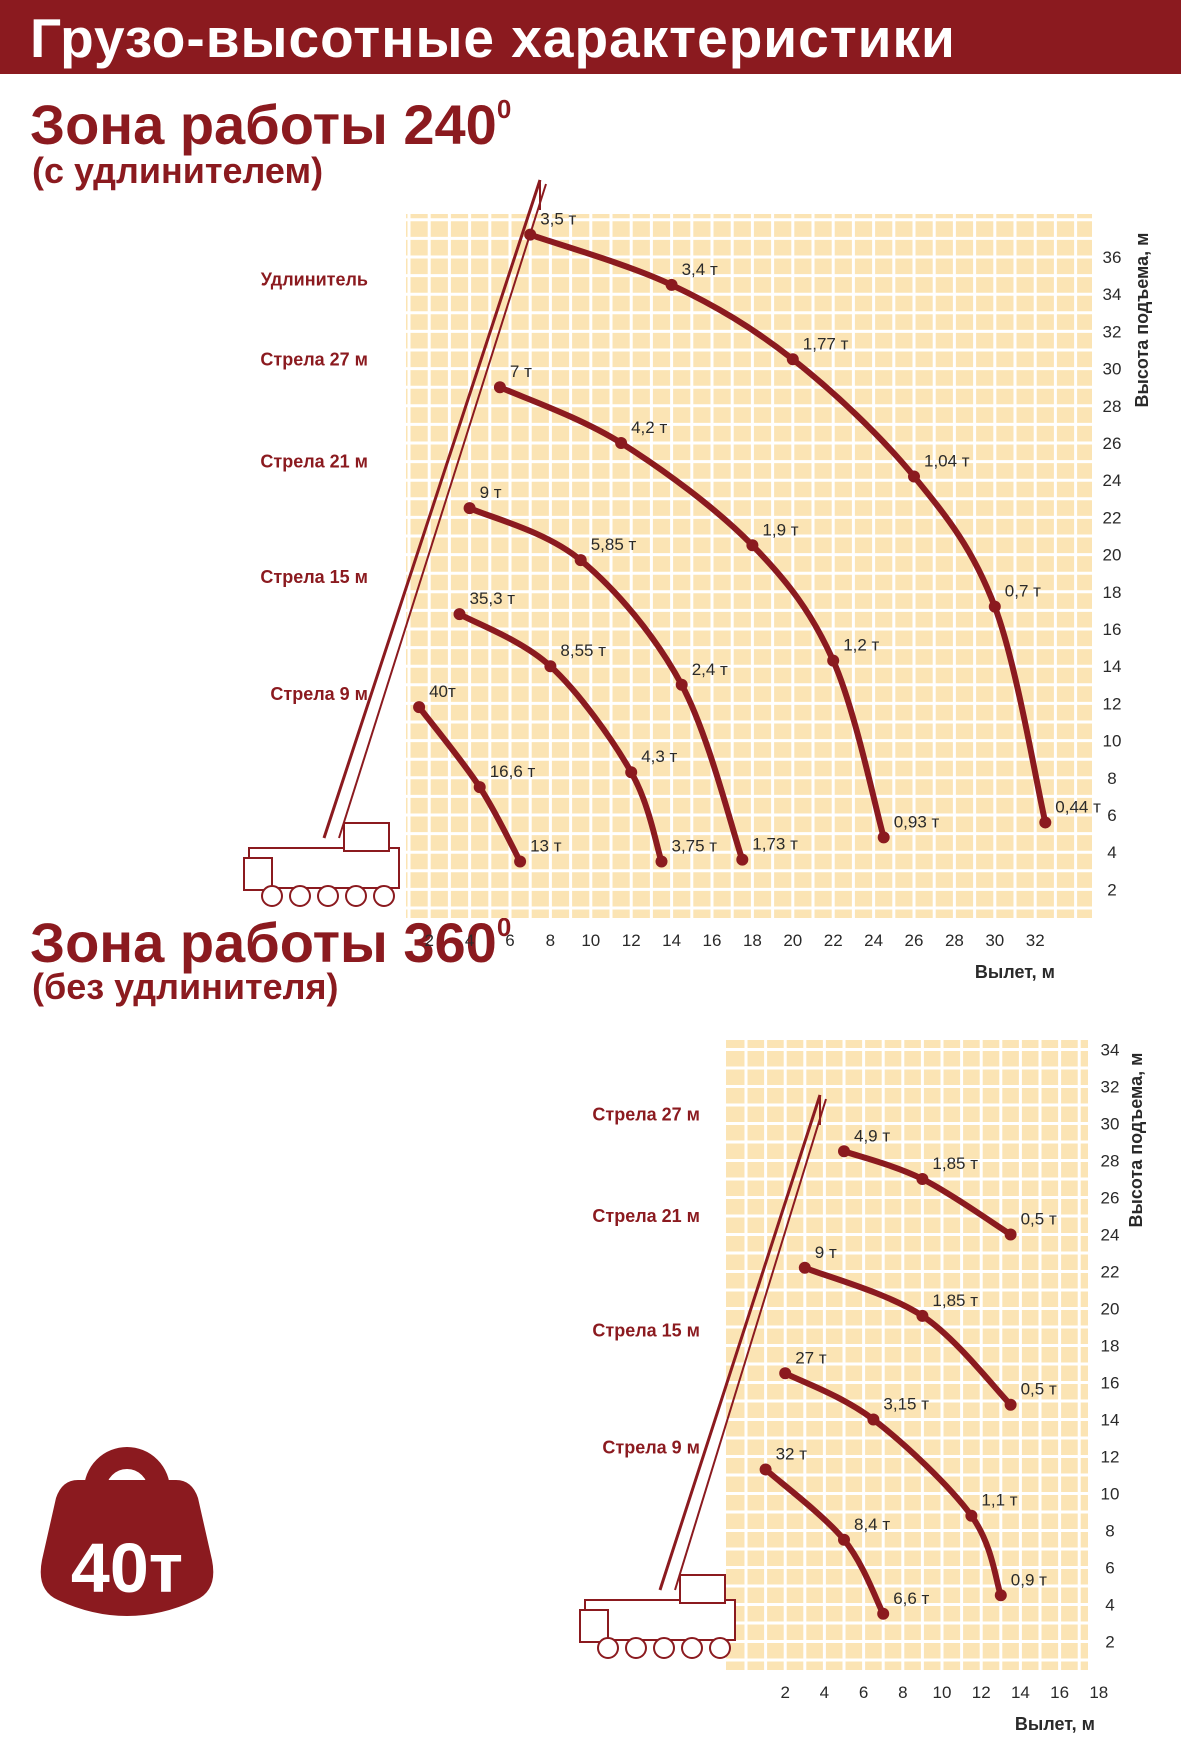  Describe the element at coordinates (1109, 1568) in the screenshot. I see `y-tick-label: 6` at that location.